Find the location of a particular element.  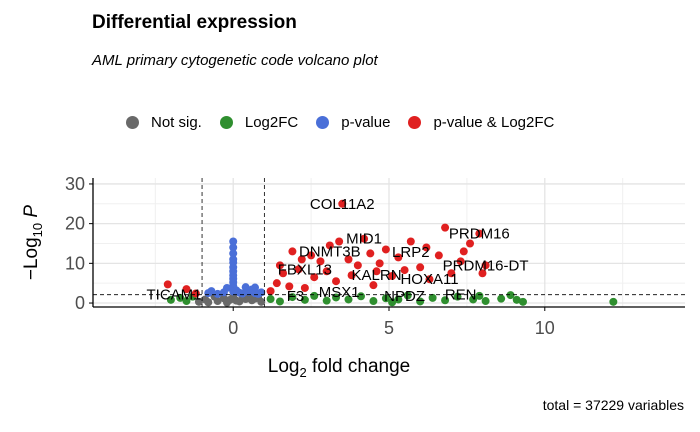

legend-item-log2fc: Log2FC is located at coordinates (259, 122).